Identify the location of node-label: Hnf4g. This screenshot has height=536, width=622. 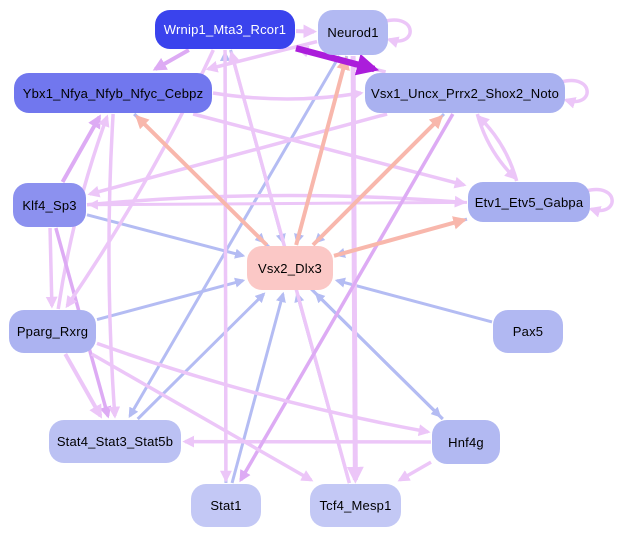
(466, 442).